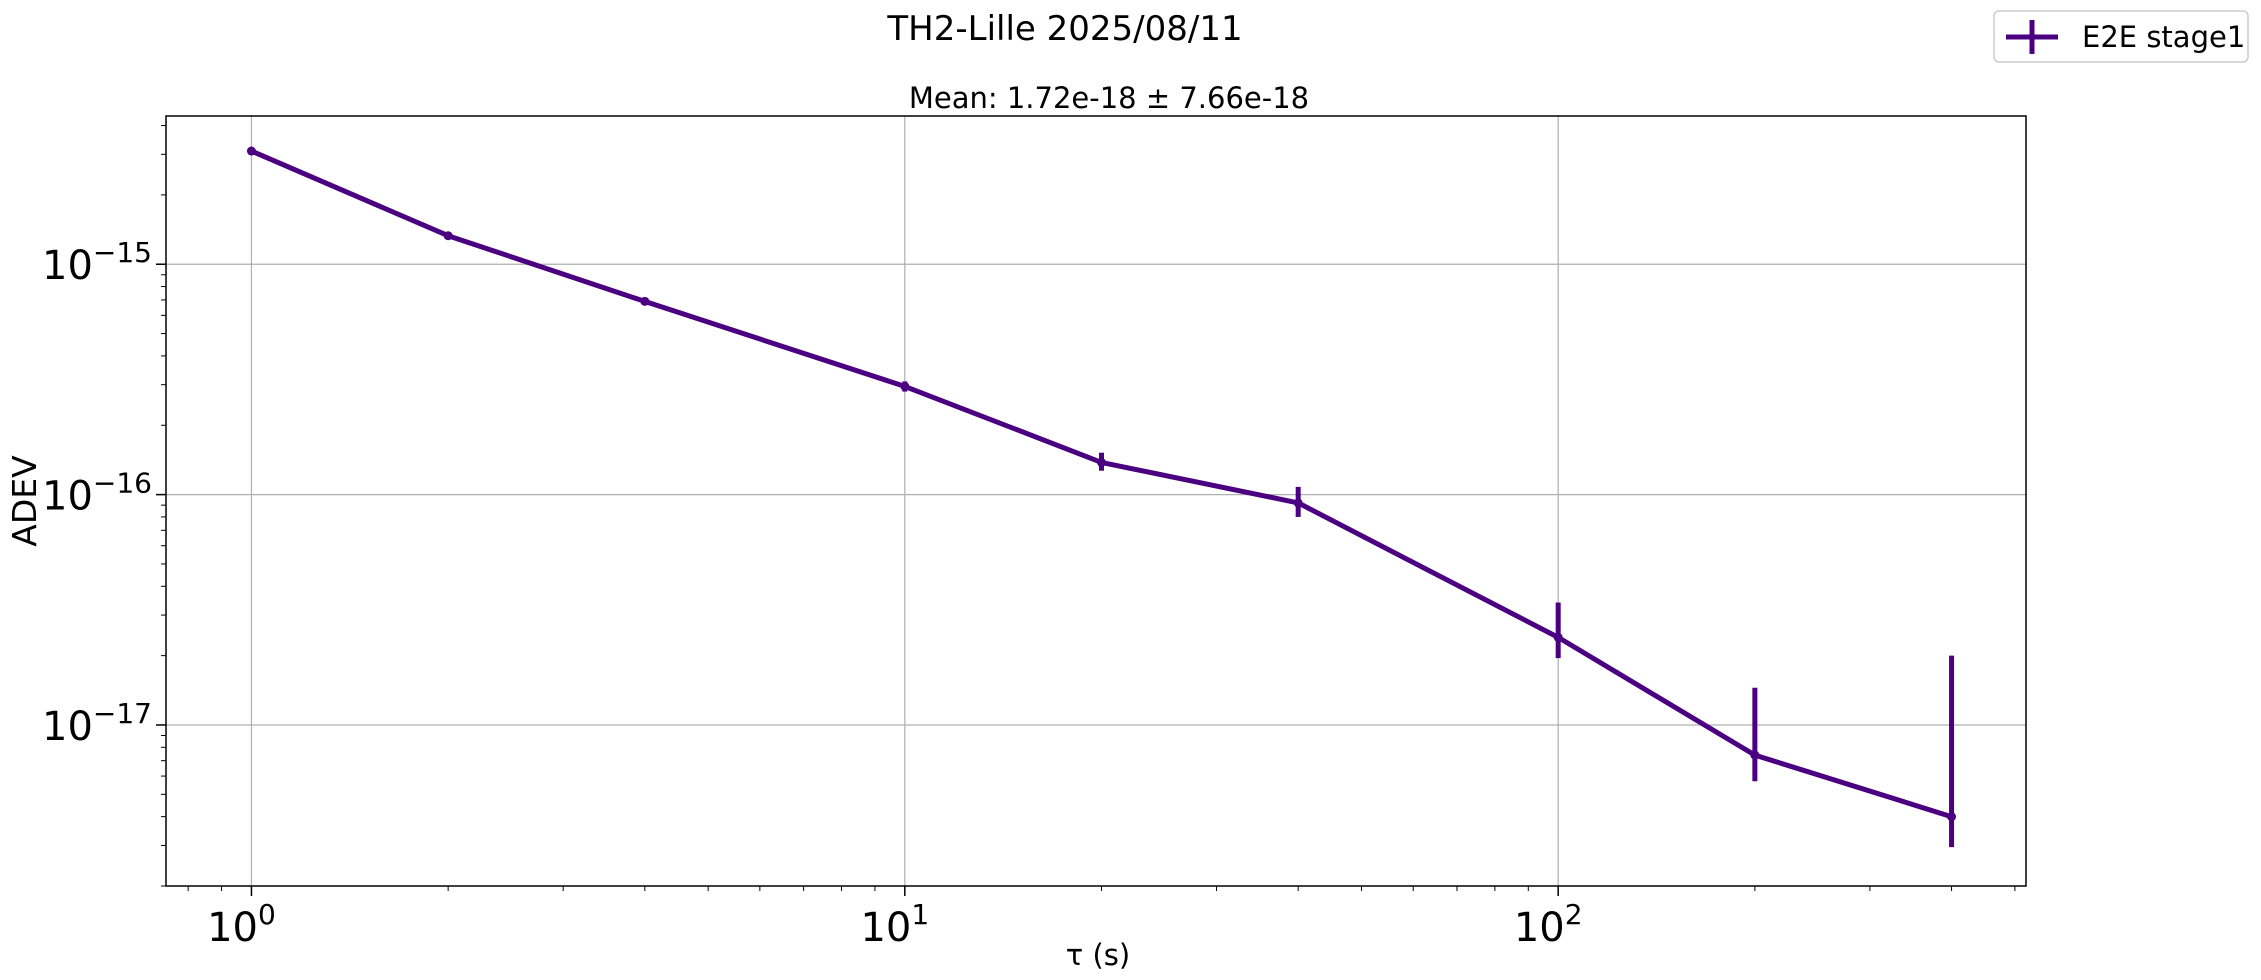 This screenshot has width=2261, height=980. I want to click on y-tick-label: 10−17, so click(97, 723).